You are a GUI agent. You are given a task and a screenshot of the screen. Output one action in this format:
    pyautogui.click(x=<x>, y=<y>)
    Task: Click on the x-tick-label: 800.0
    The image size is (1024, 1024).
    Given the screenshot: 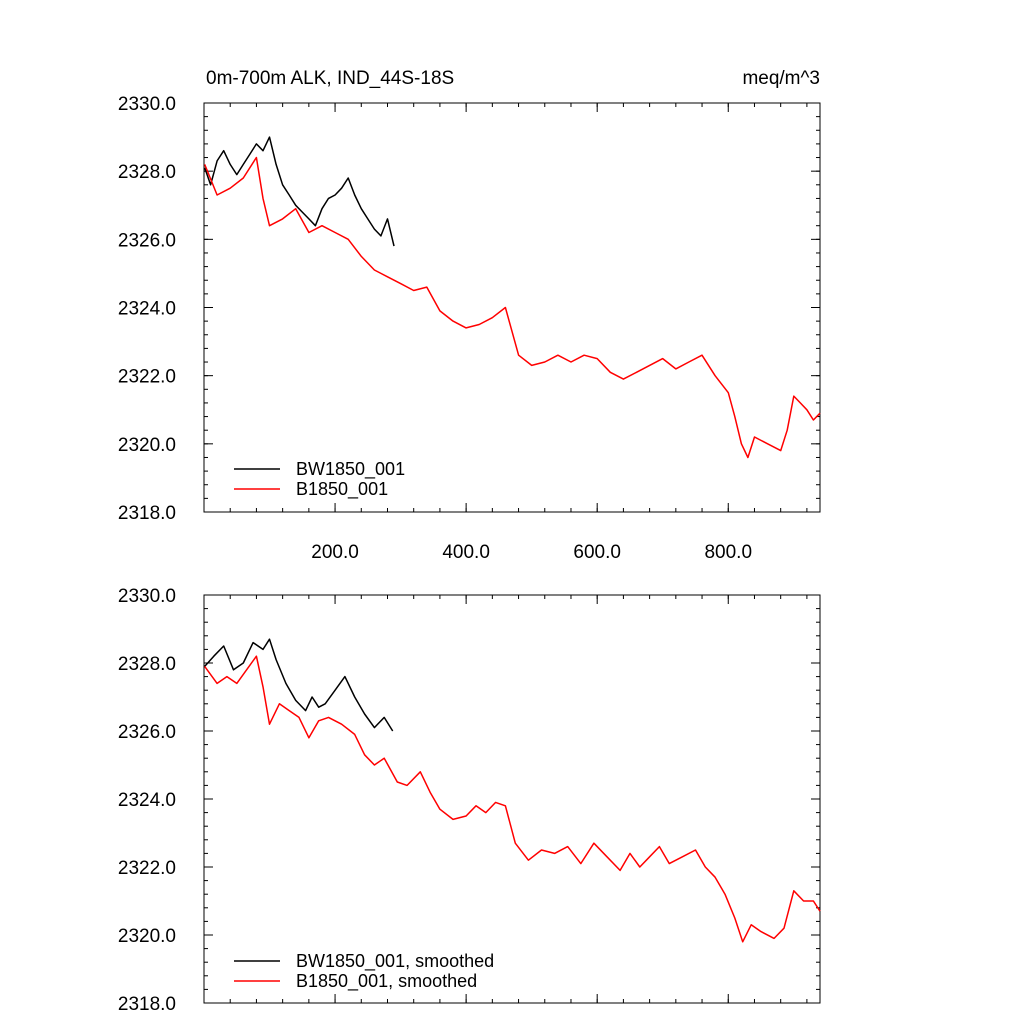 What is the action you would take?
    pyautogui.click(x=728, y=552)
    